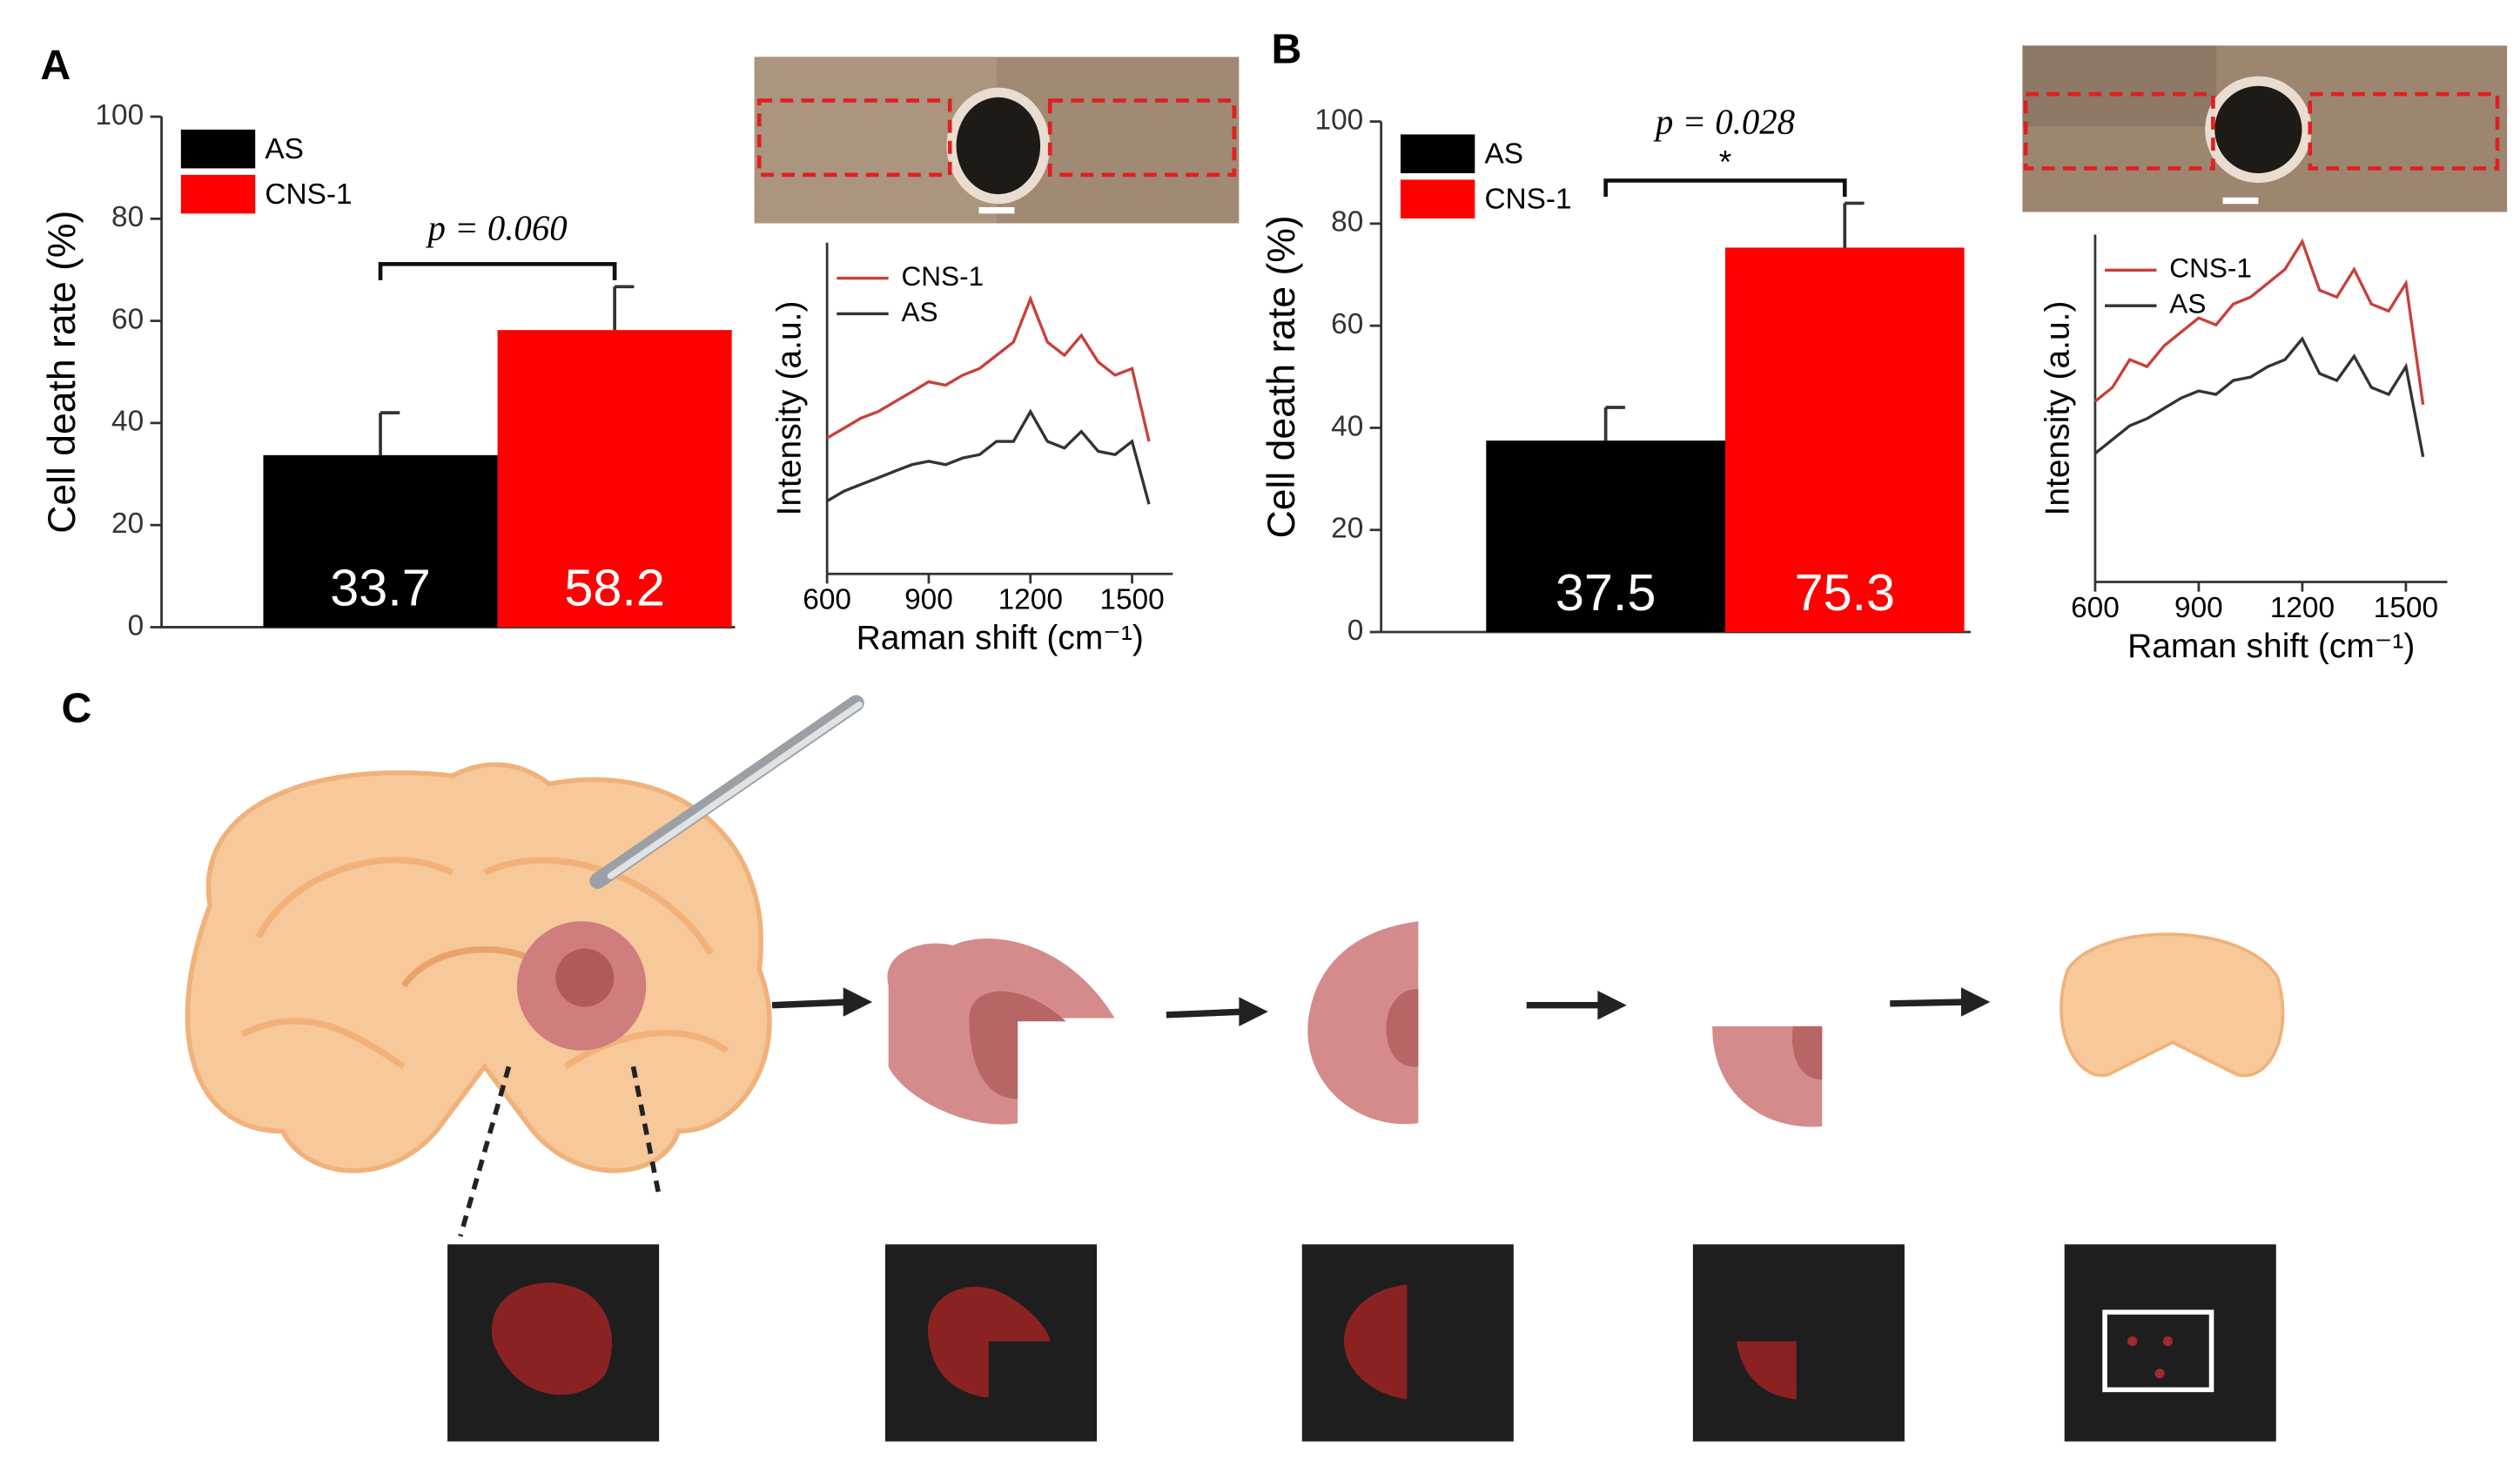 This screenshot has height=1466, width=2520. What do you see at coordinates (1725, 162) in the screenshot?
I see `significance: *` at bounding box center [1725, 162].